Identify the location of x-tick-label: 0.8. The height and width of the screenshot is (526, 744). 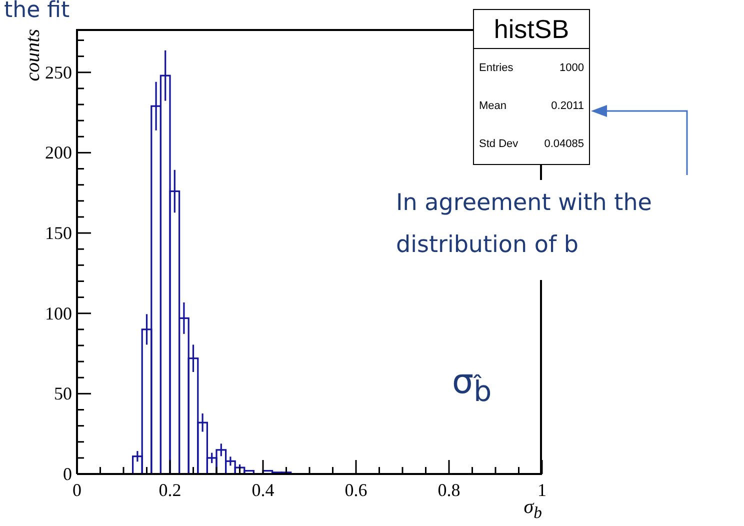
(449, 490).